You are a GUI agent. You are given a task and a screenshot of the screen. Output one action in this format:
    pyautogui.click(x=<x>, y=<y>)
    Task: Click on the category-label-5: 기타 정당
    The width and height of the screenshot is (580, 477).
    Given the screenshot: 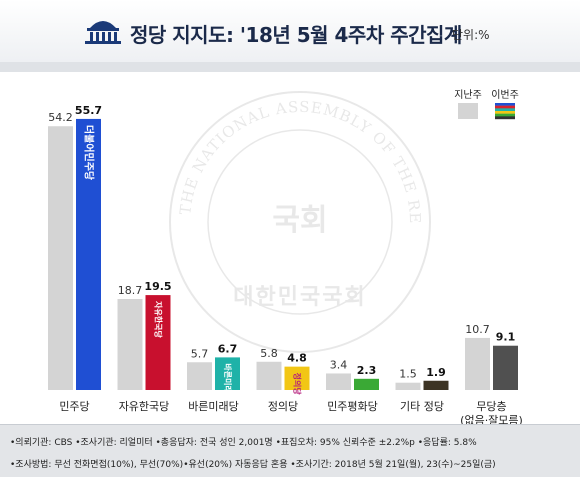 What is the action you would take?
    pyautogui.click(x=422, y=406)
    